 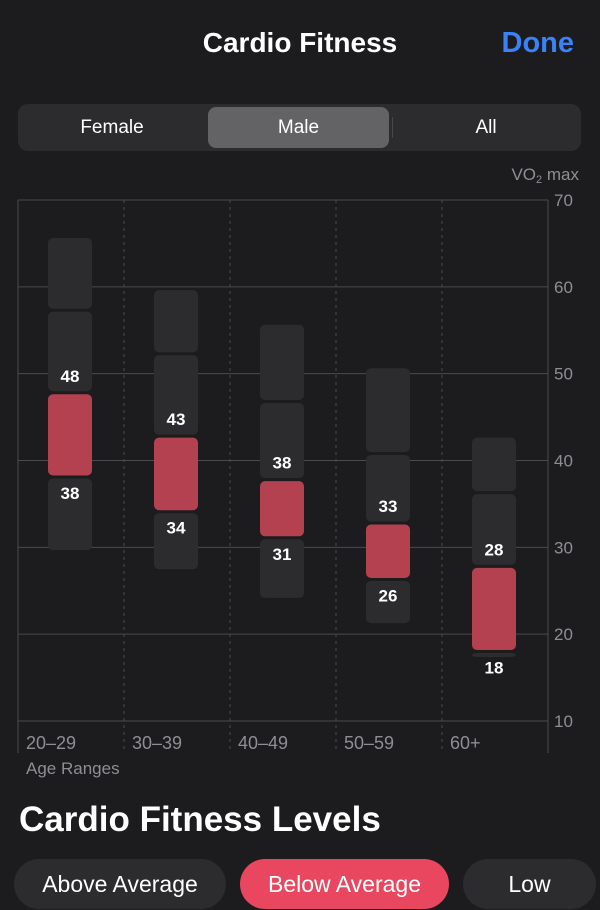 I want to click on y-tick-label: 30, so click(x=563, y=547).